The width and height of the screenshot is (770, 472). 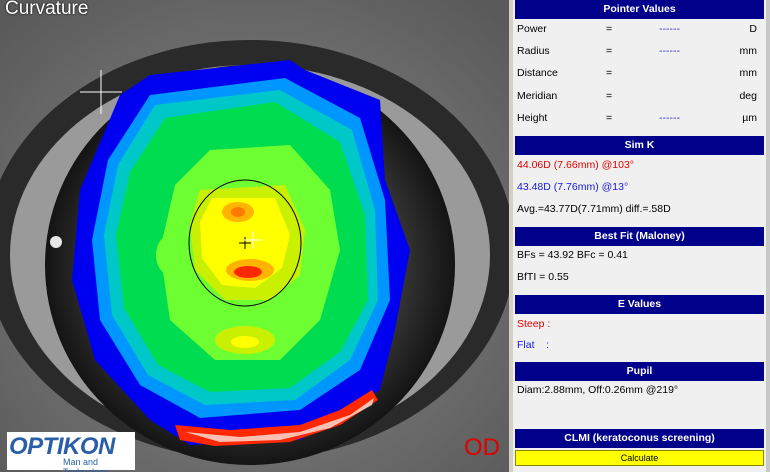 What do you see at coordinates (532, 29) in the screenshot?
I see `pointer-label: Power` at bounding box center [532, 29].